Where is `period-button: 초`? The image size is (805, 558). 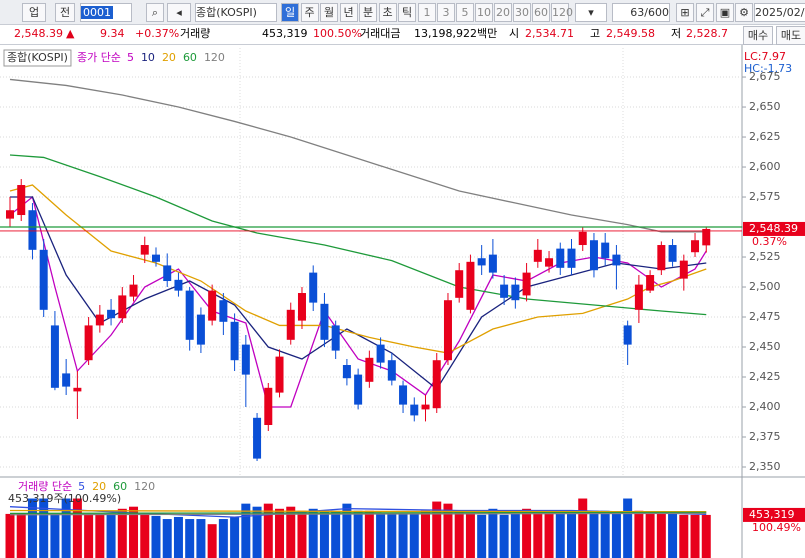
period-button: 초 is located at coordinates (387, 12).